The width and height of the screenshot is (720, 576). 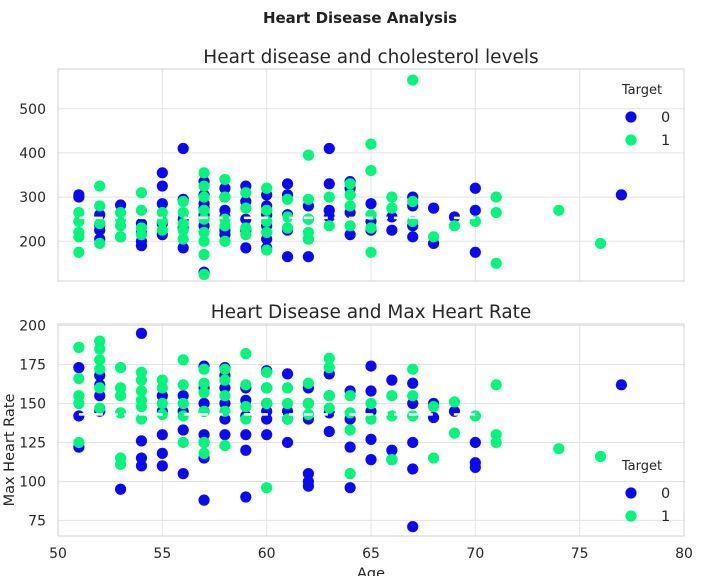 I want to click on figure-title: Heart Disease Analysis, so click(x=360, y=18).